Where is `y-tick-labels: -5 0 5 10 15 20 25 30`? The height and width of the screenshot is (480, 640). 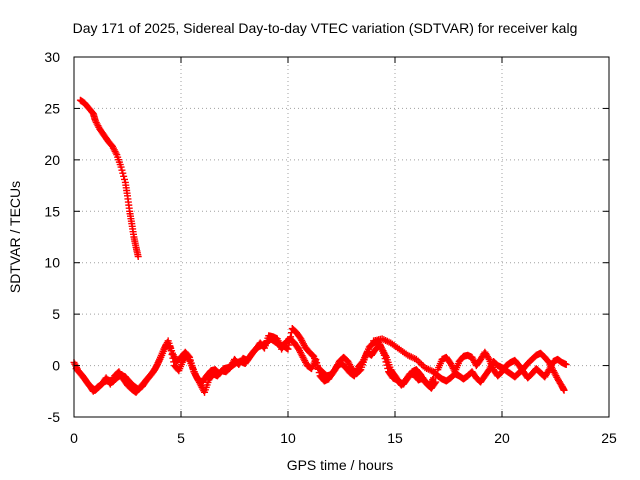 y-tick-labels: -5 0 5 10 15 20 25 30 is located at coordinates (52, 237).